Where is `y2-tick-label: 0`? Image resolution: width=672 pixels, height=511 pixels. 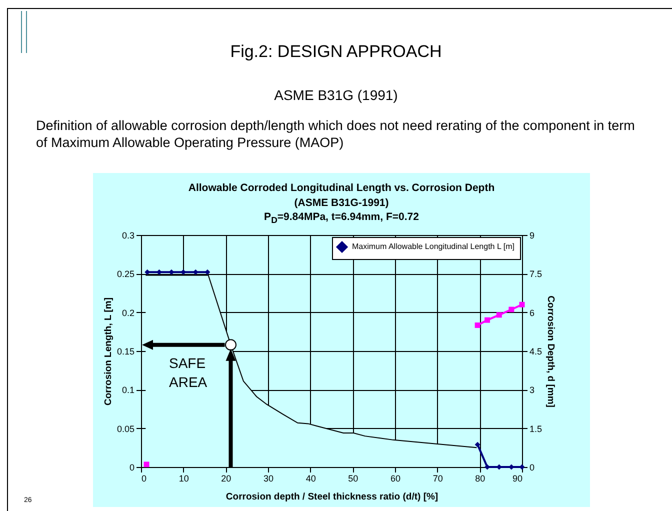 y2-tick-label: 0 is located at coordinates (532, 467).